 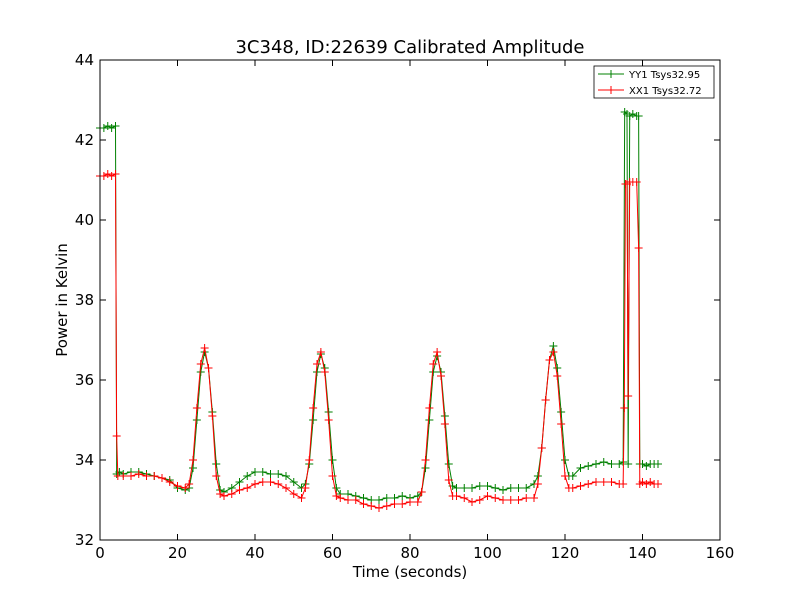 What do you see at coordinates (84, 460) in the screenshot?
I see `y-tick-label: 34` at bounding box center [84, 460].